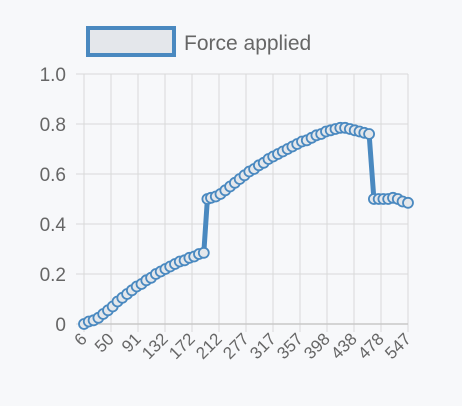  Describe the element at coordinates (131, 41) in the screenshot. I see `legend-swatch-force-applied` at that location.